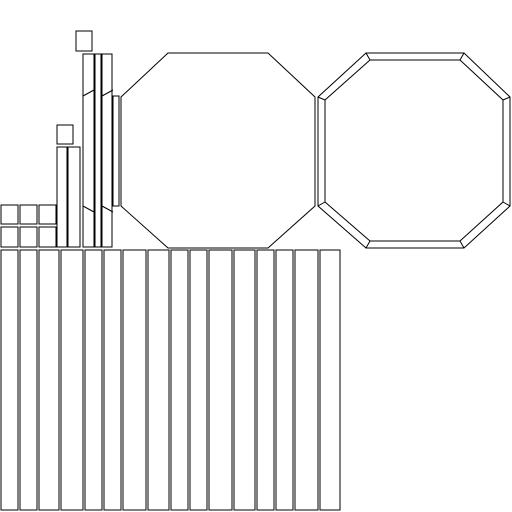  I want to click on octagon-frame-joints, so click(414, 150).